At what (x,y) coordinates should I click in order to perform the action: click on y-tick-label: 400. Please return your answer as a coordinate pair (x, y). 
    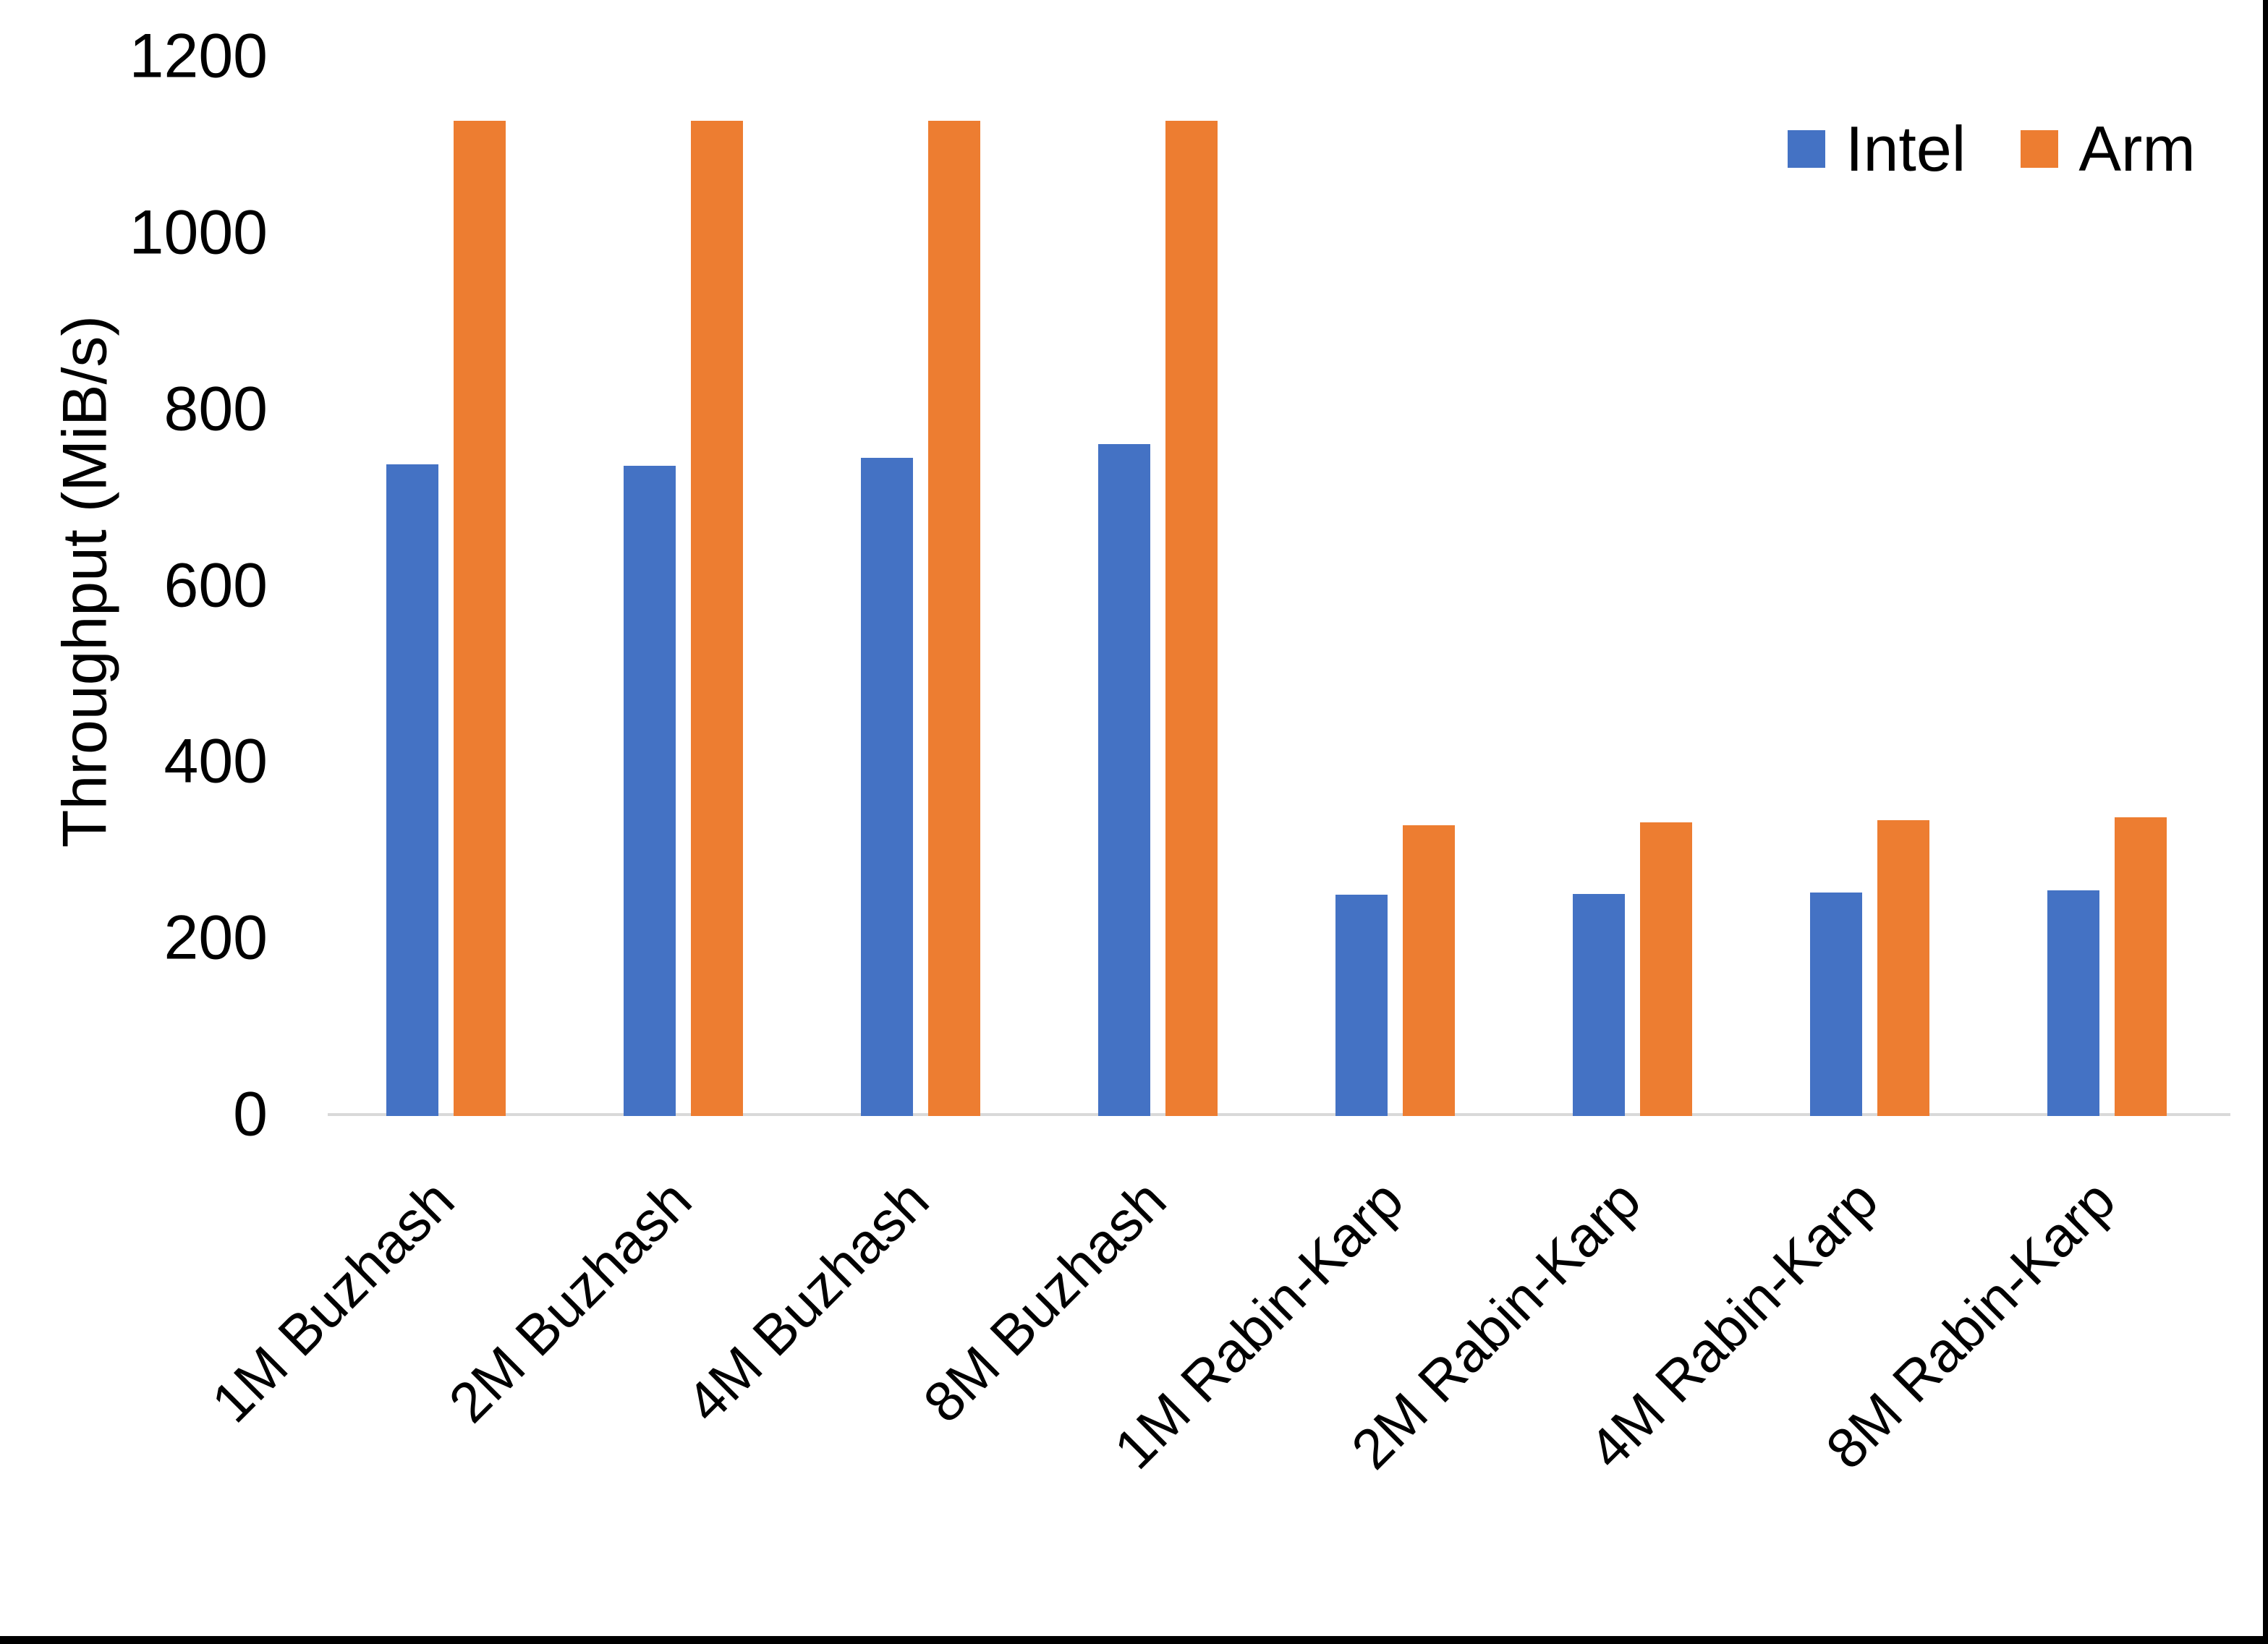
    Looking at the image, I should click on (216, 761).